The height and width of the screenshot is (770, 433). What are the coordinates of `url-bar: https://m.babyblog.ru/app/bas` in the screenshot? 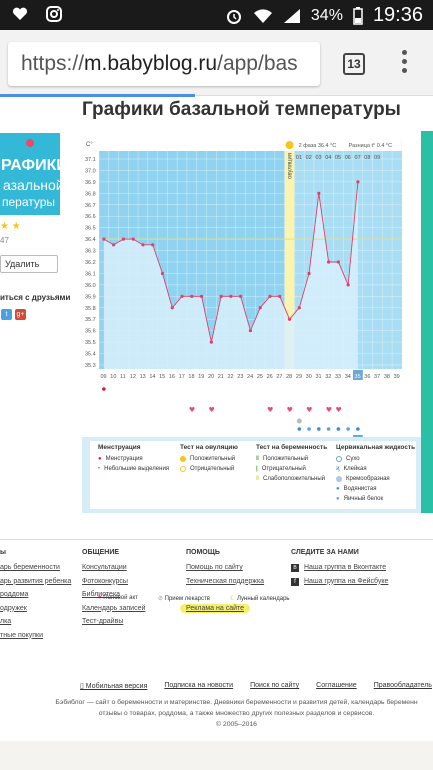 It's located at (164, 64).